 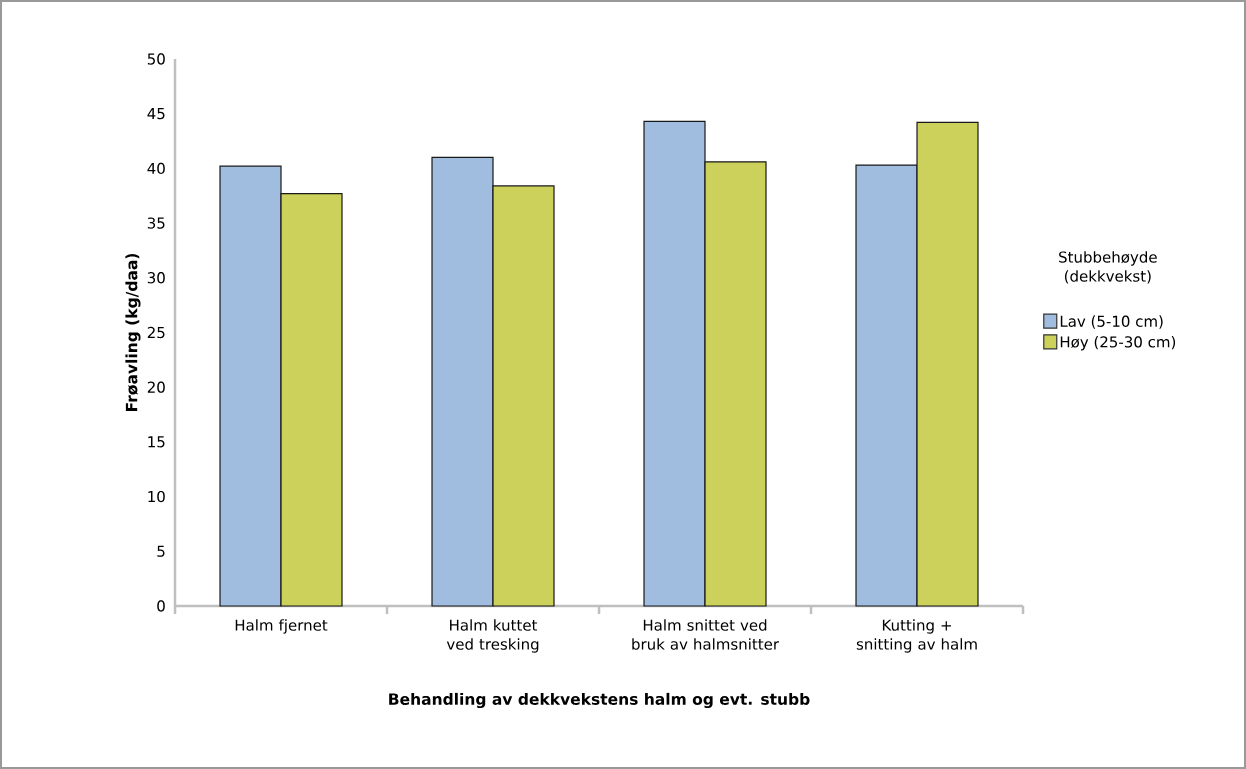 What do you see at coordinates (281, 626) in the screenshot?
I see `x-tick-label: Halm fjernet` at bounding box center [281, 626].